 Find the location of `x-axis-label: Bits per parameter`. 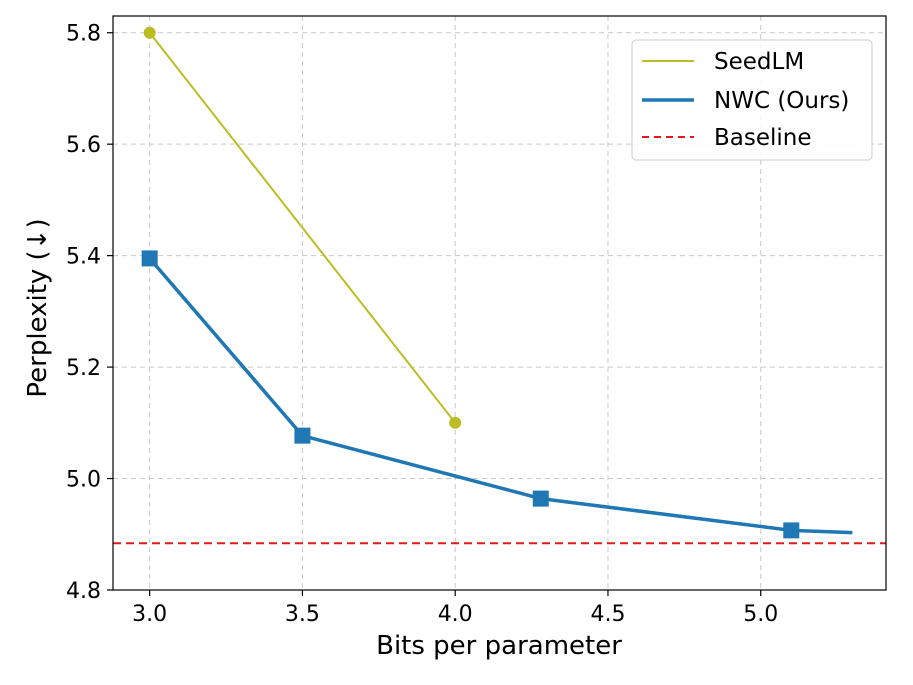

x-axis-label: Bits per parameter is located at coordinates (499, 646).